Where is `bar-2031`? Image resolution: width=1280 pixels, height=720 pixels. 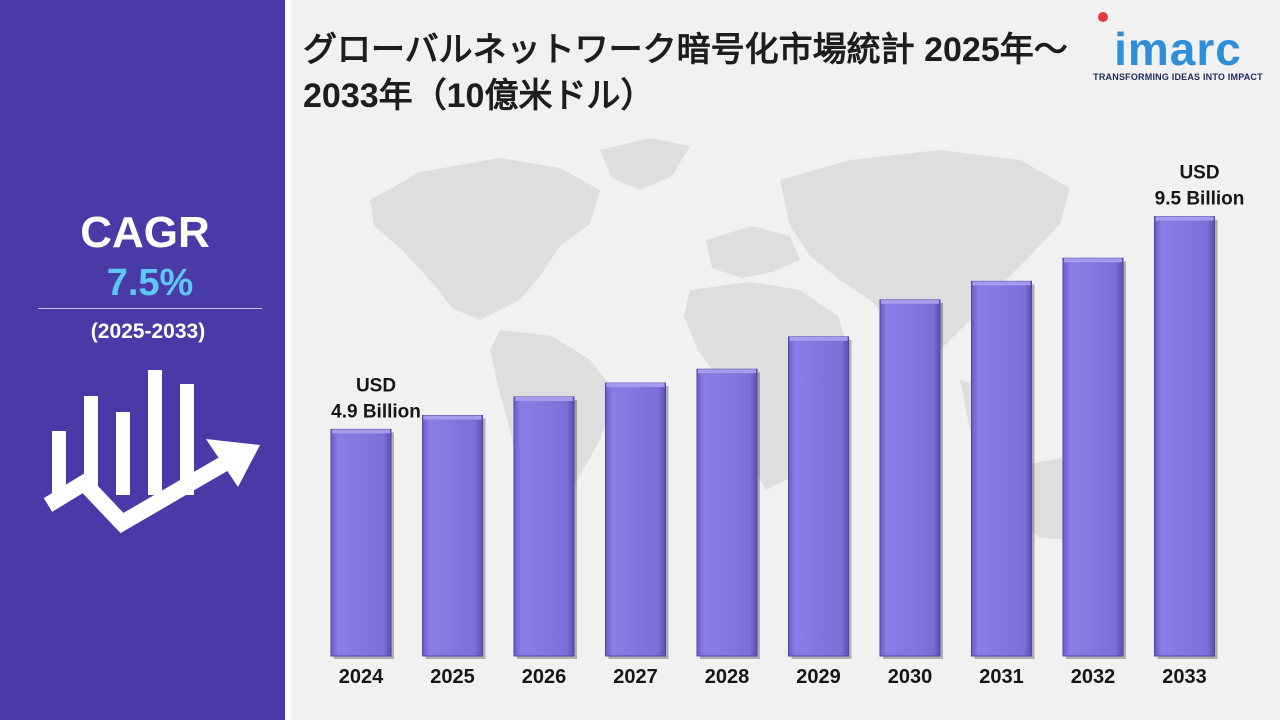
bar-2031 is located at coordinates (1001, 468).